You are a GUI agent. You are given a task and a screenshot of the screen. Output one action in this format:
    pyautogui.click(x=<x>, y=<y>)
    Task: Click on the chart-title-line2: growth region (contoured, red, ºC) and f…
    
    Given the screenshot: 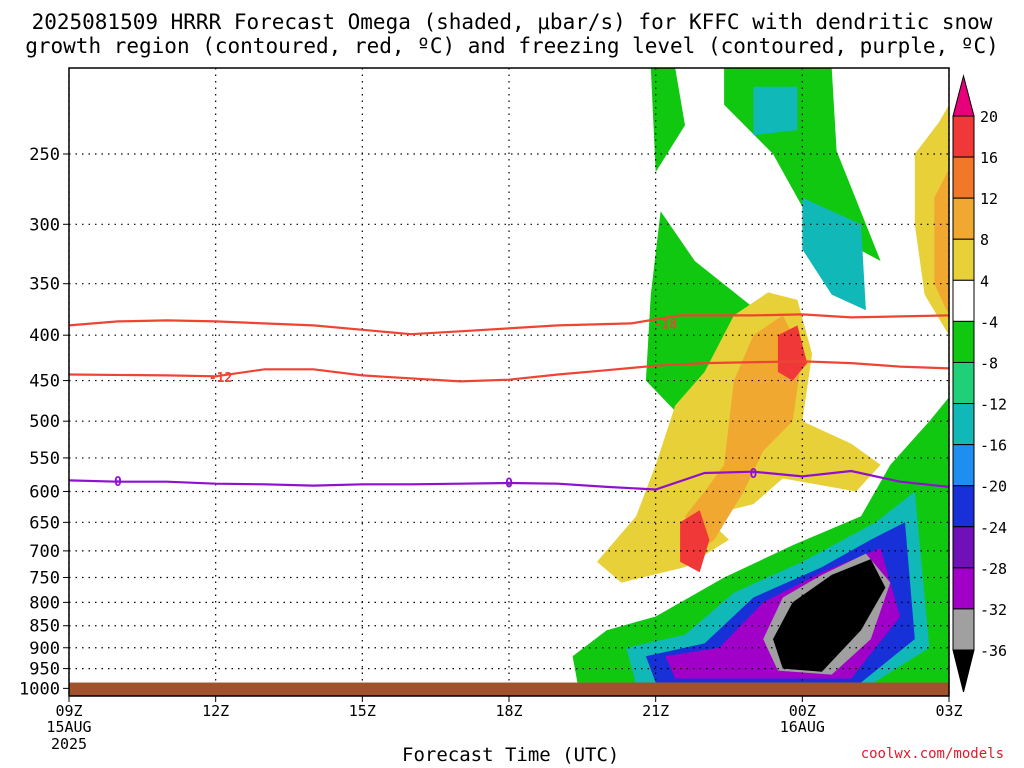 What is the action you would take?
    pyautogui.click(x=512, y=46)
    